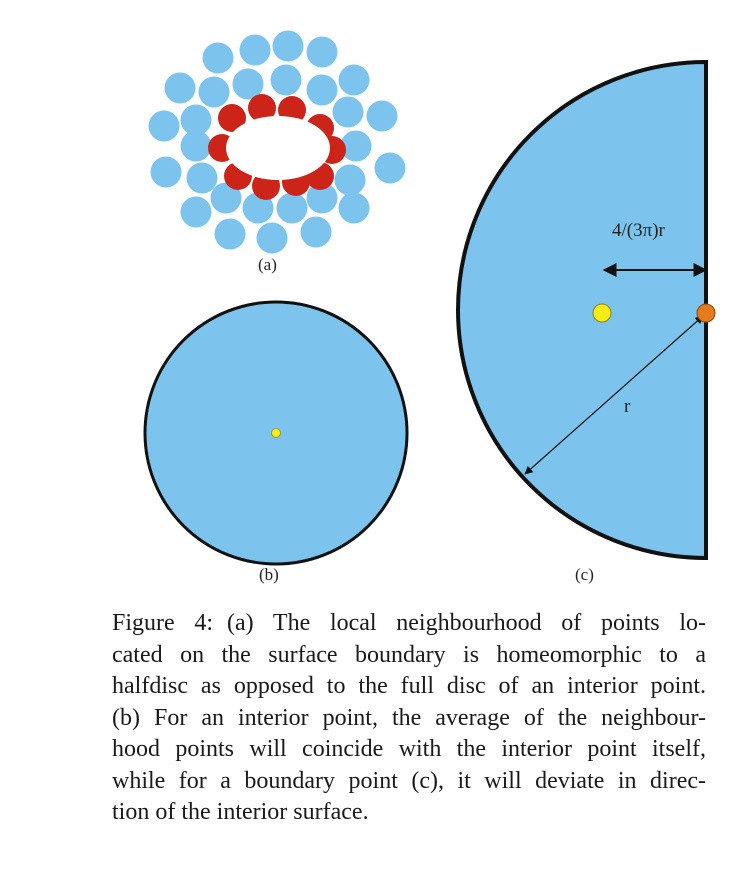 This screenshot has width=754, height=873. I want to click on caption-tag: Figure 4:, so click(163, 623).